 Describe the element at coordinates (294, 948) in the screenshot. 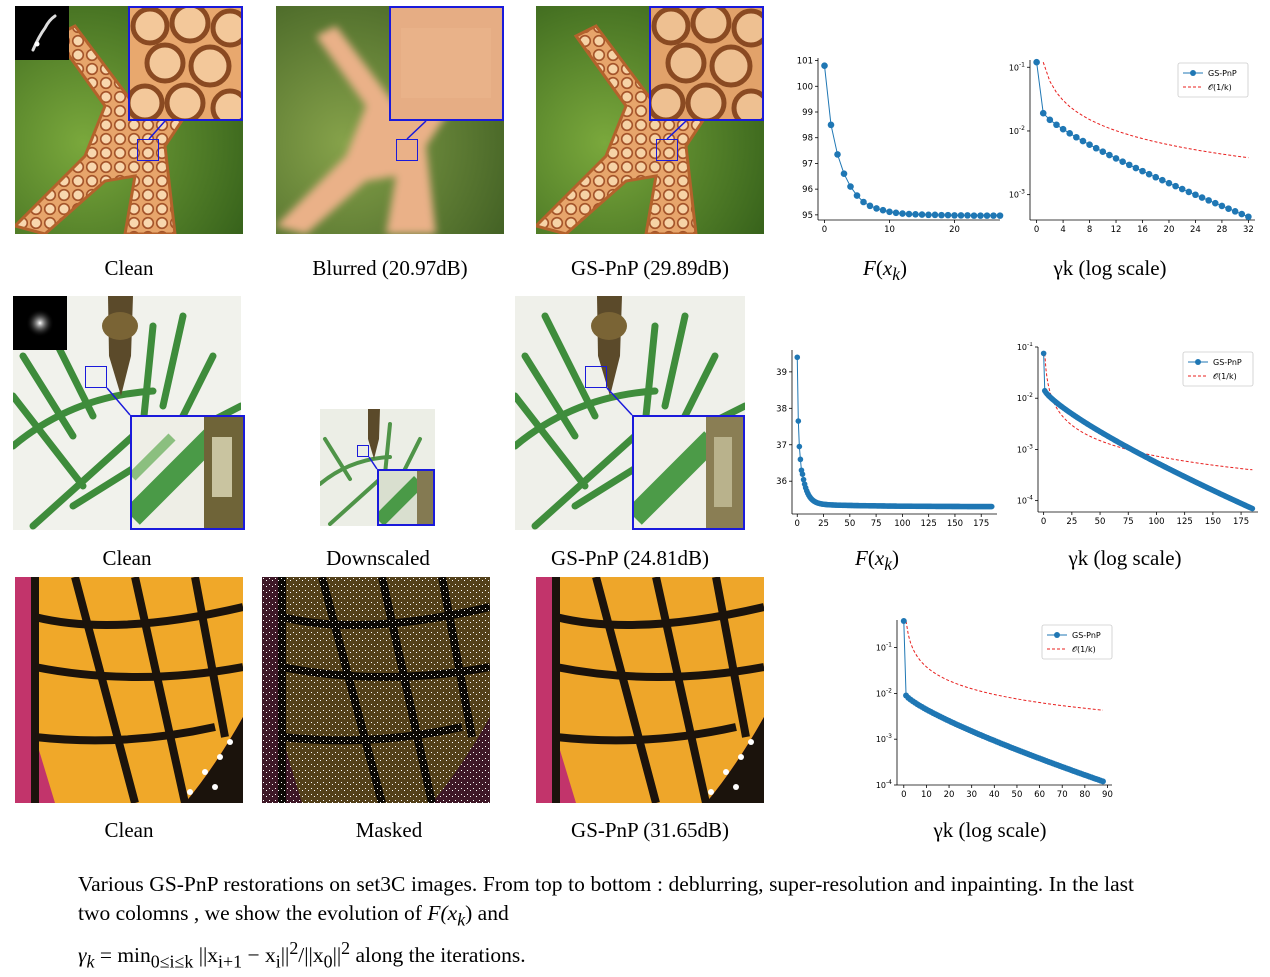

I see `caption-norm-3-sup: 2` at that location.